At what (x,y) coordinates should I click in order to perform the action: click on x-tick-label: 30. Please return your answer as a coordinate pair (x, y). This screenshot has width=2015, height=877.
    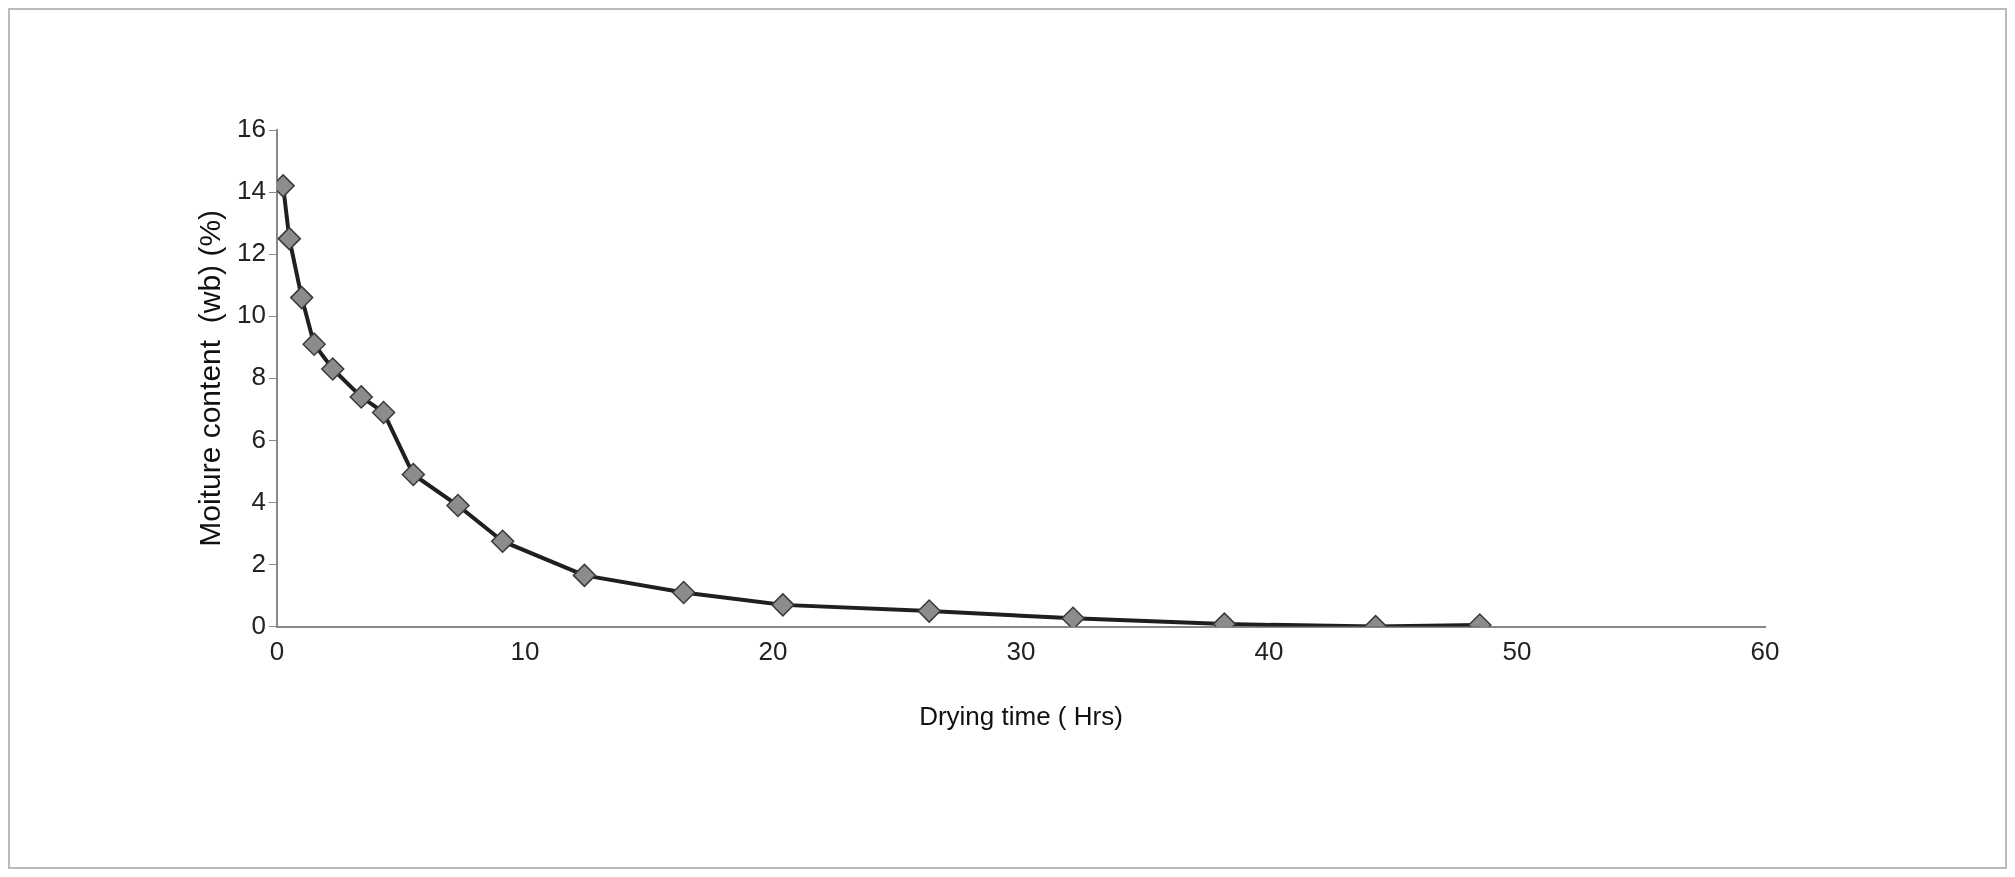
    Looking at the image, I should click on (1021, 651).